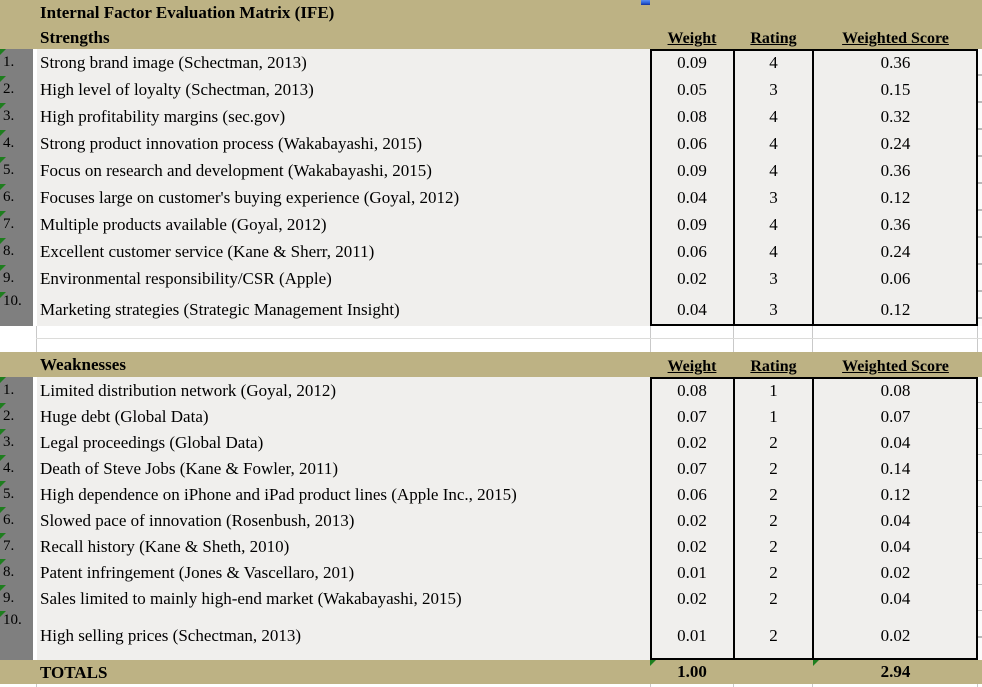 Image resolution: width=982 pixels, height=687 pixels. Describe the element at coordinates (83, 364) in the screenshot. I see `weaknesses-label: Weaknesses` at that location.